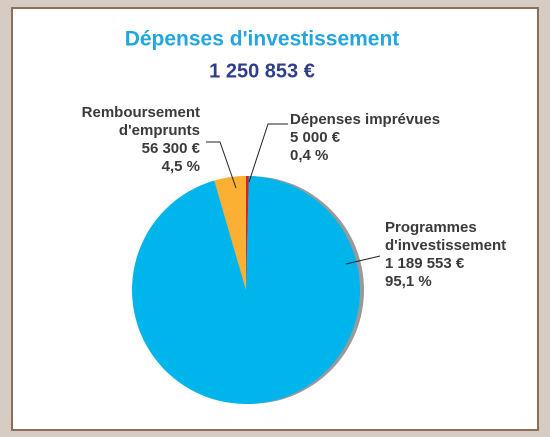  I want to click on value-label: 1 189 553 €, so click(425, 263).